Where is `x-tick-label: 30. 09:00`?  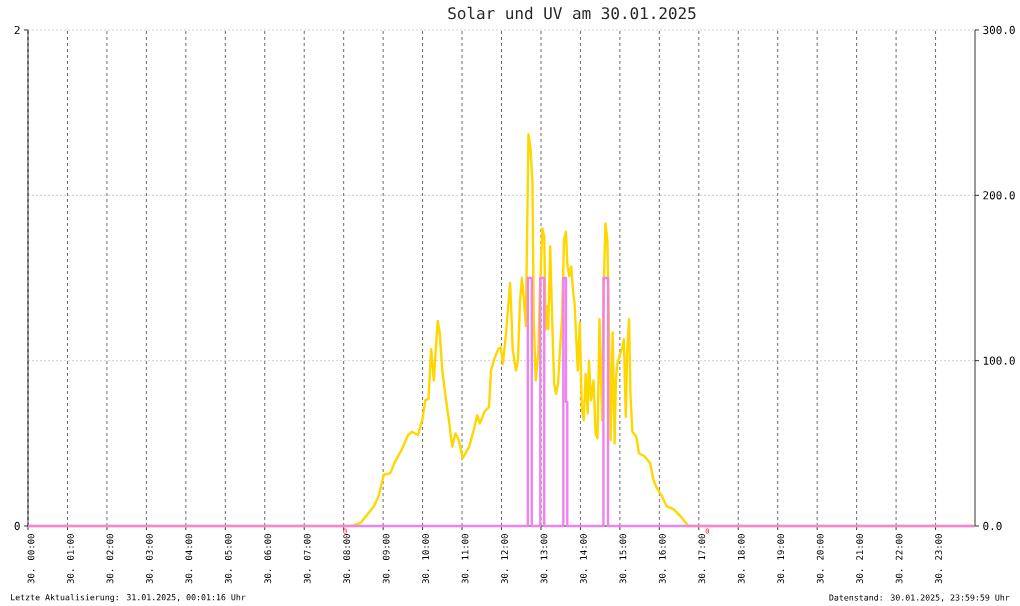 x-tick-label: 30. 09:00 is located at coordinates (386, 559).